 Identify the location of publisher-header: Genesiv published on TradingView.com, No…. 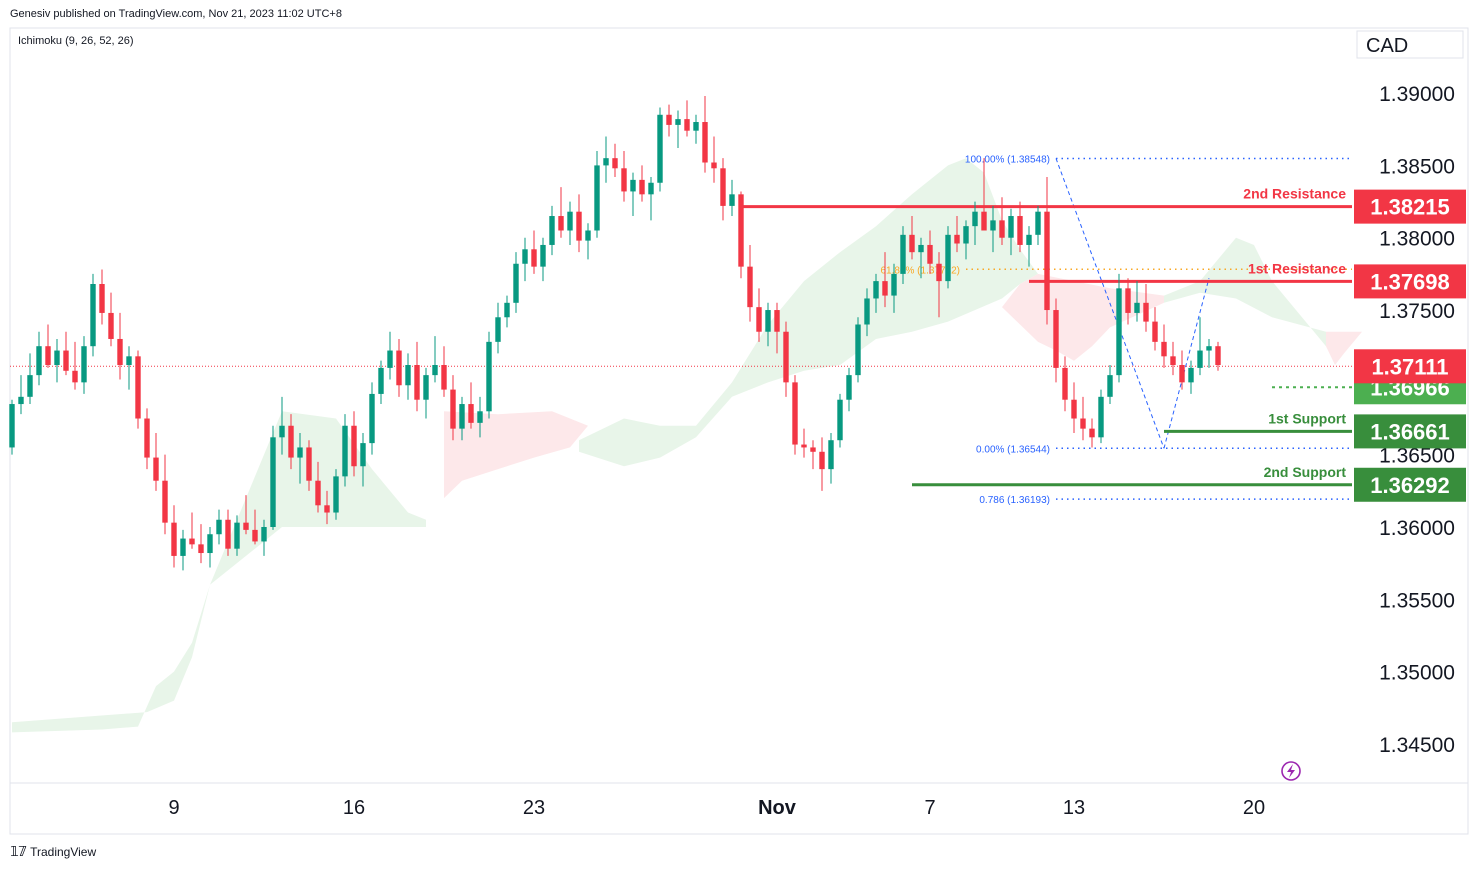
(176, 14).